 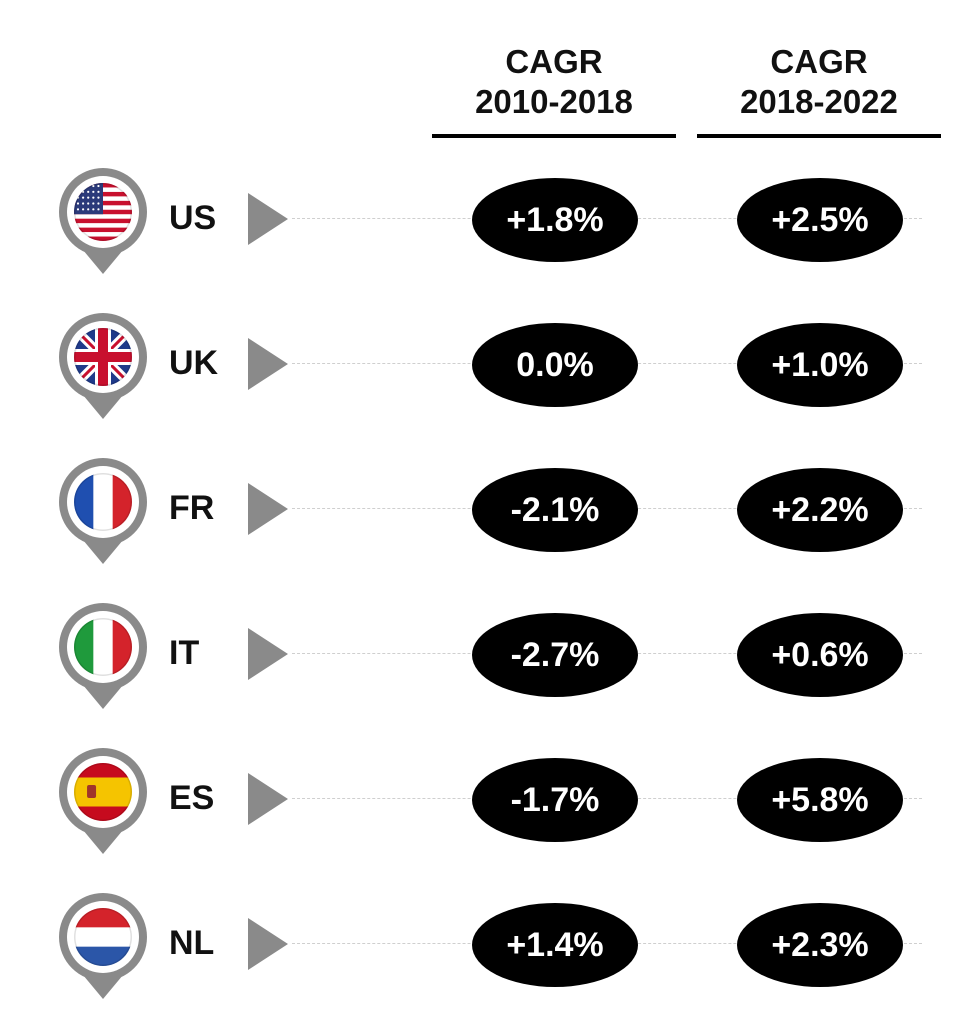 What do you see at coordinates (194, 363) in the screenshot?
I see `country-label: UK` at bounding box center [194, 363].